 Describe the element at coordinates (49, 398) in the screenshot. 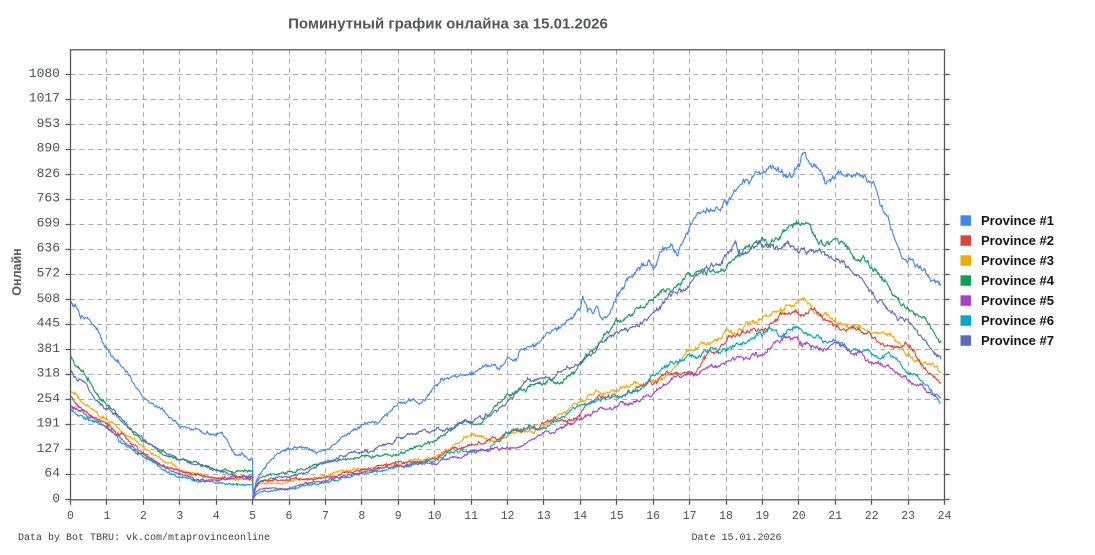

I see `svg-text: 254` at that location.